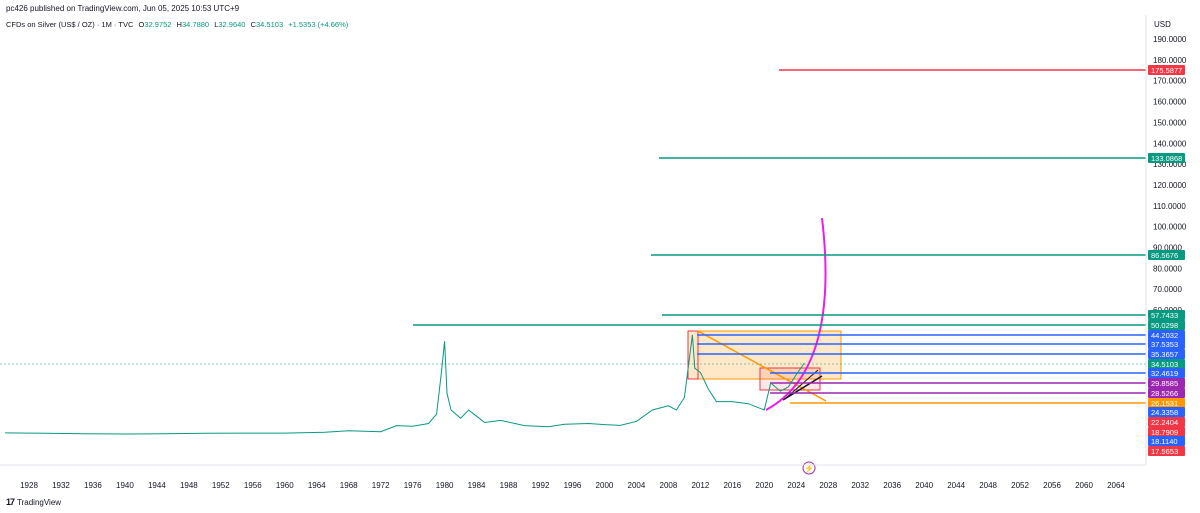  What do you see at coordinates (693, 355) in the screenshot?
I see `red-box-left` at bounding box center [693, 355].